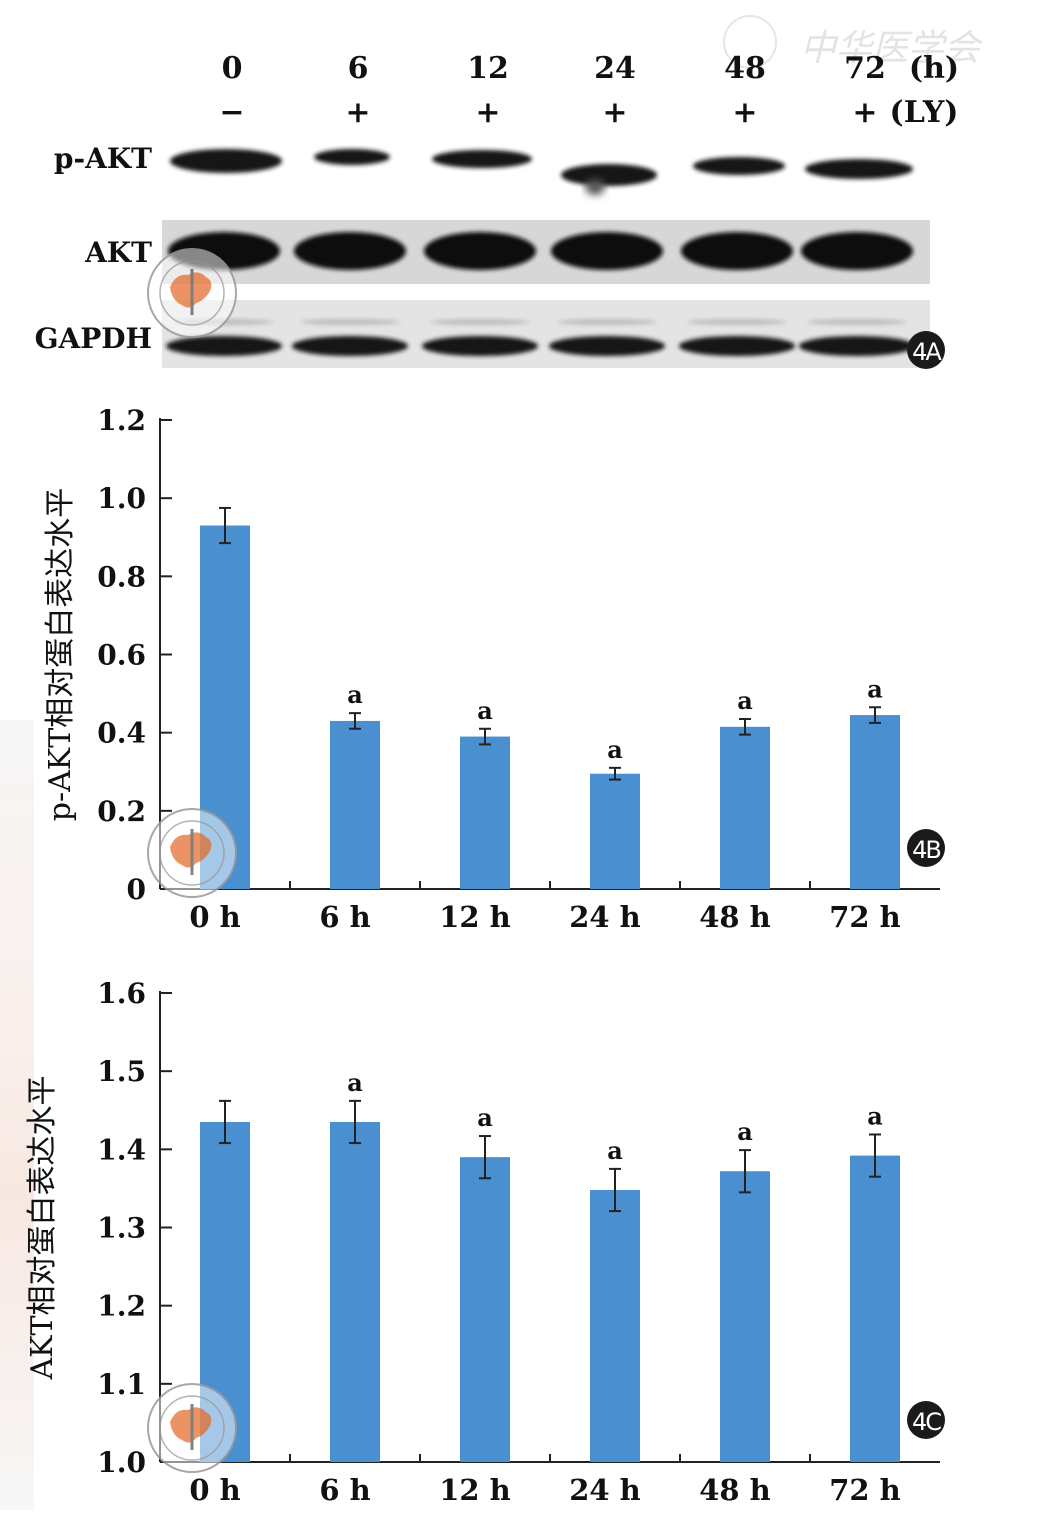 The image size is (1039, 1518). Describe the element at coordinates (745, 68) in the screenshot. I see `time-label: 48` at that location.